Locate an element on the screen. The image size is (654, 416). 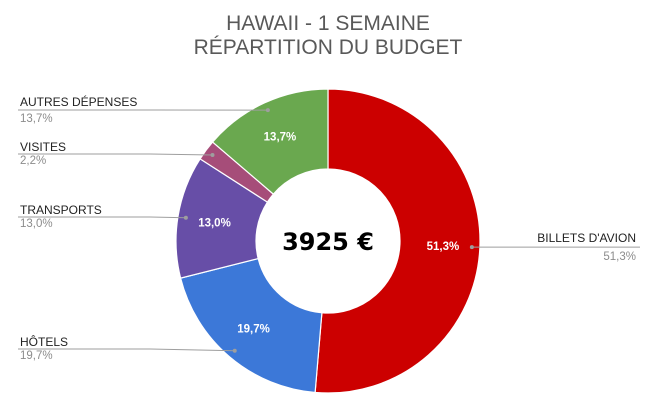
chart-title-line-1: HAWAII - 1 SEMAINE is located at coordinates (328, 23).